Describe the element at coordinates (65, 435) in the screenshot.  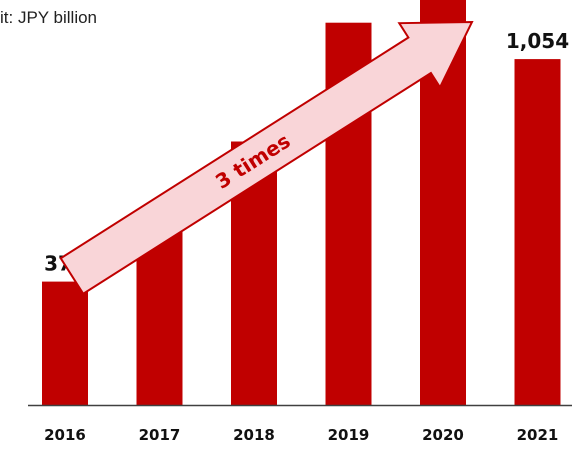
I see `tick-label-2016: 2016` at that location.